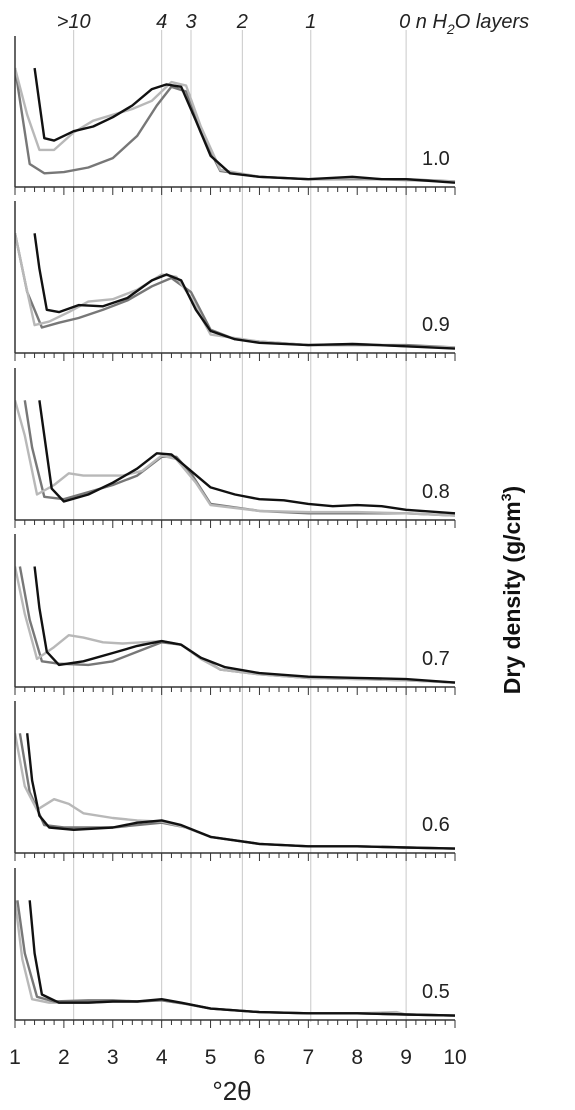  What do you see at coordinates (436, 659) in the screenshot?
I see `density-label: 0.7` at bounding box center [436, 659].